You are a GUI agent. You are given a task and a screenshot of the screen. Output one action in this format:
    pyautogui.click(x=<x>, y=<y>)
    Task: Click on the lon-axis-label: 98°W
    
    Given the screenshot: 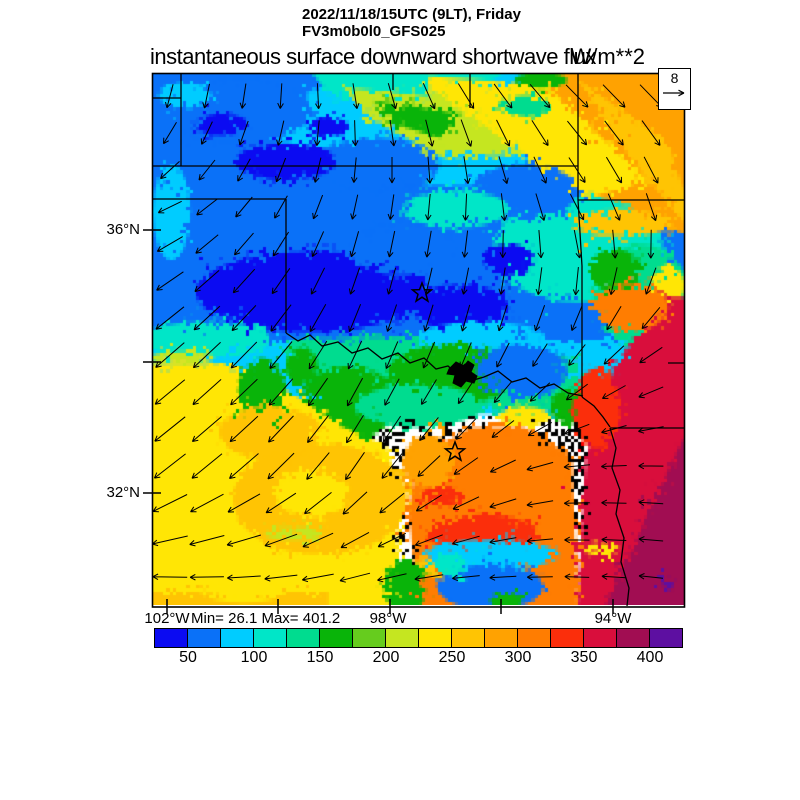 What is the action you would take?
    pyautogui.click(x=388, y=618)
    